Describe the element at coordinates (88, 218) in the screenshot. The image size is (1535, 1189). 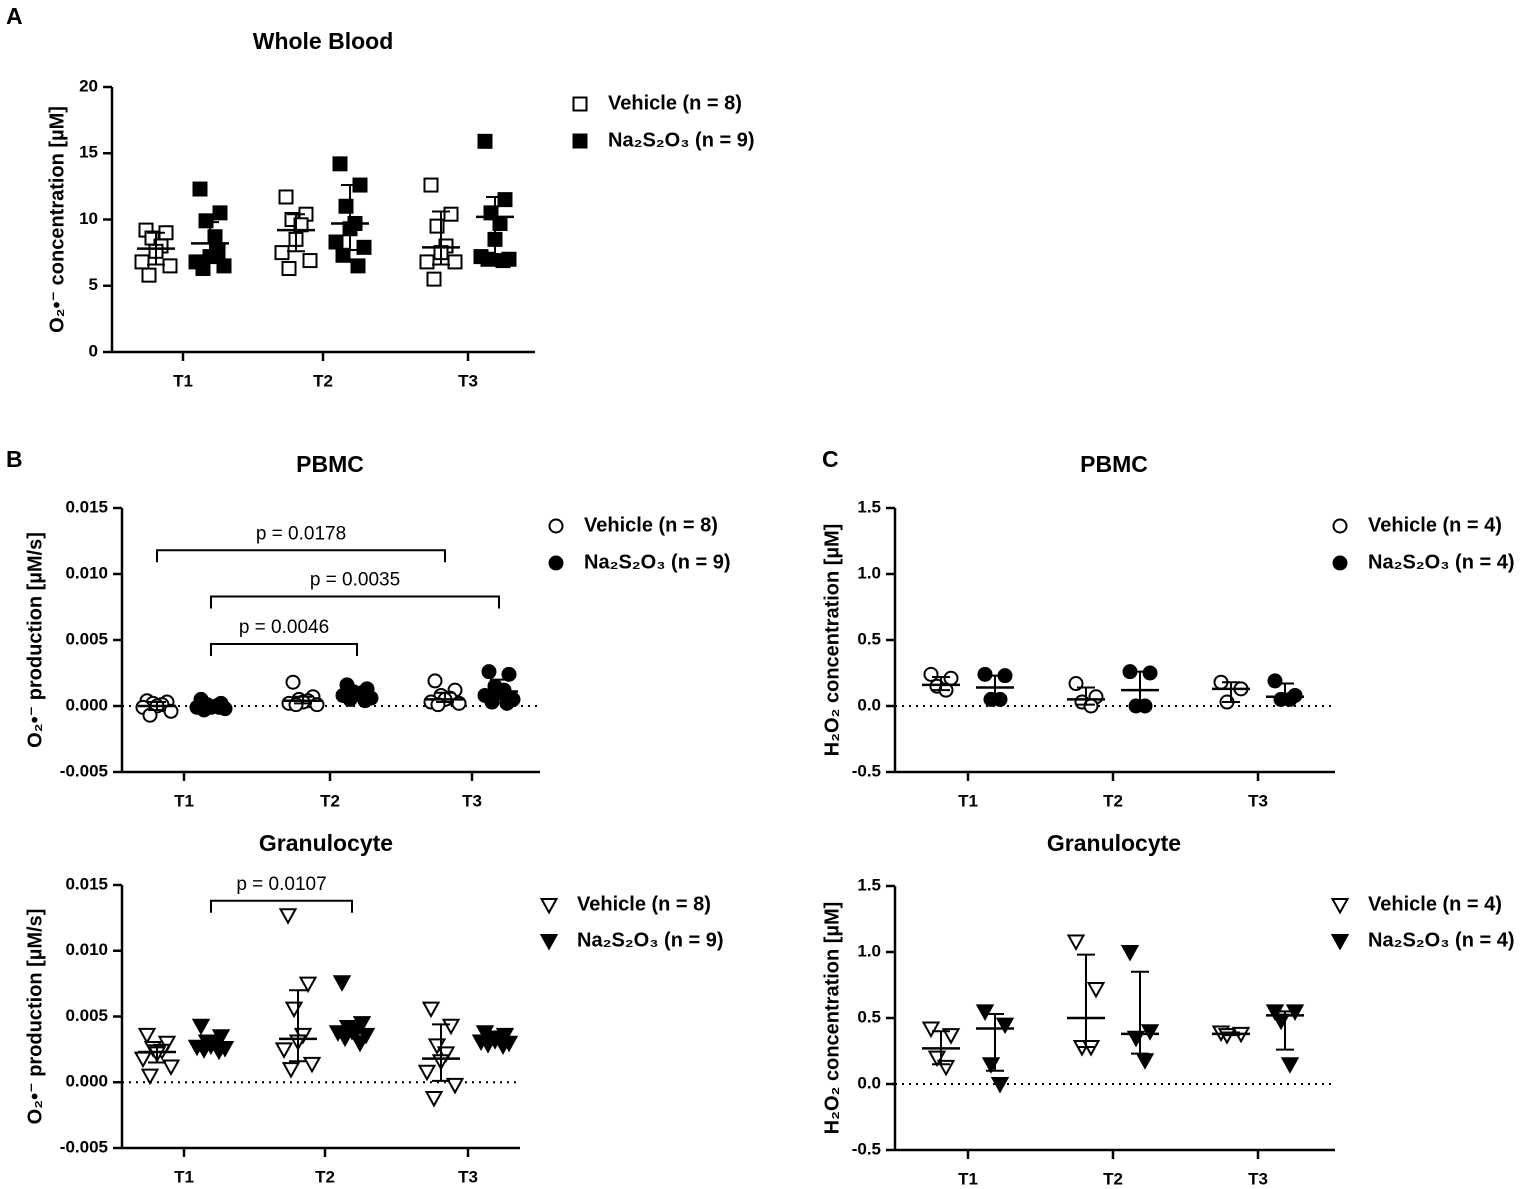
I see `y-tick-label: 10` at that location.